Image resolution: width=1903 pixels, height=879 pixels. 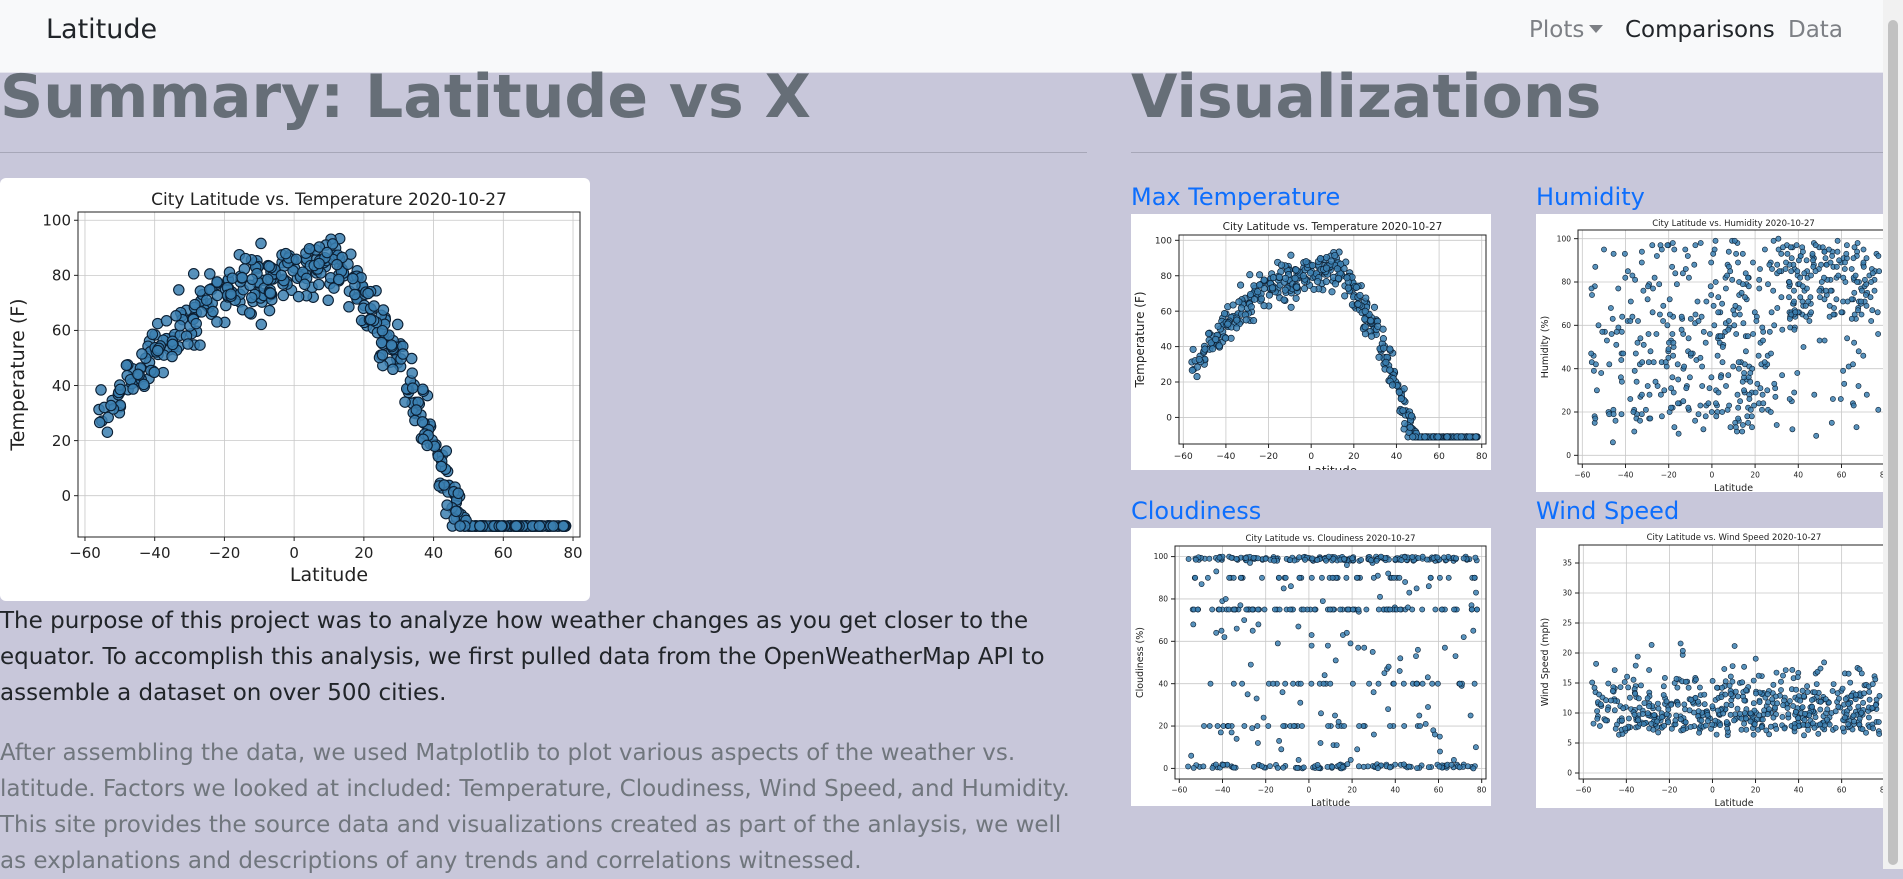 I want to click on viz-link-wind-speed: Wind Speed, so click(x=1608, y=511).